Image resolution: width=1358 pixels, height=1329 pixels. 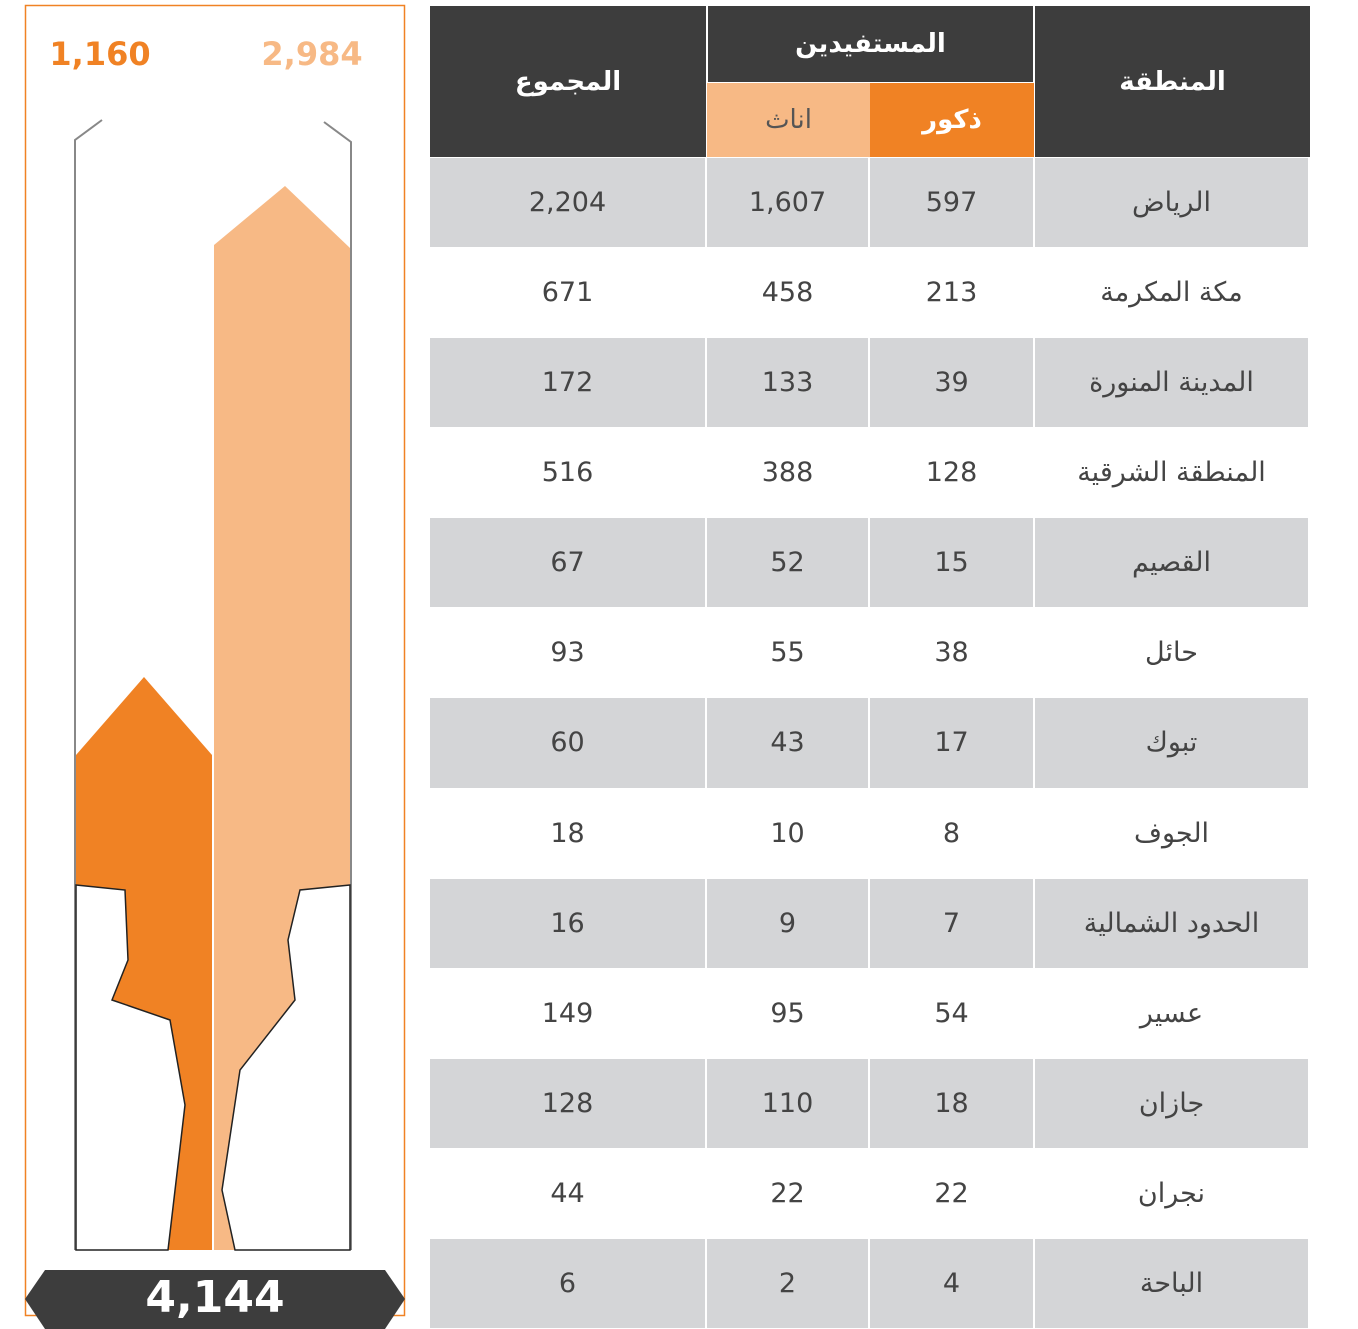 What do you see at coordinates (951, 563) in the screenshot?
I see `value-cell: 15` at bounding box center [951, 563].